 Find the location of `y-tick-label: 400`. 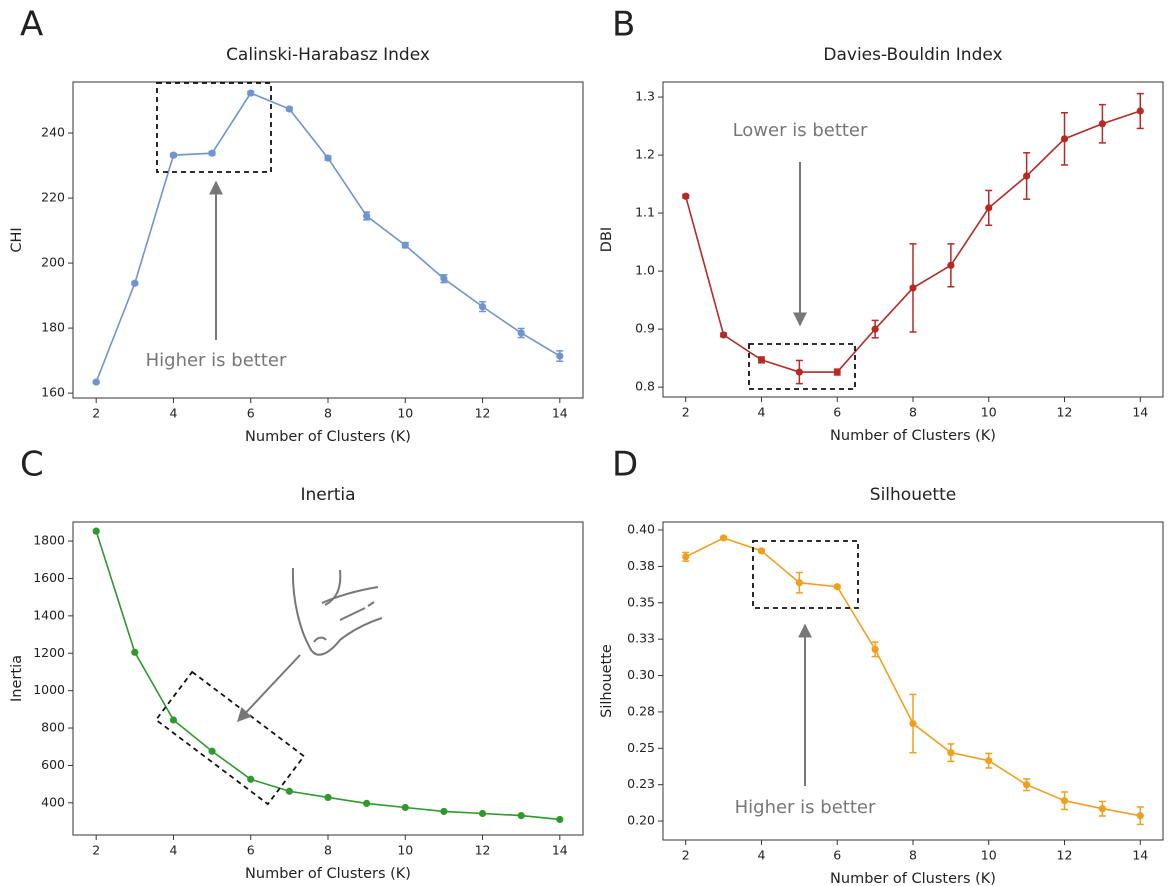

y-tick-label: 400 is located at coordinates (53, 801).